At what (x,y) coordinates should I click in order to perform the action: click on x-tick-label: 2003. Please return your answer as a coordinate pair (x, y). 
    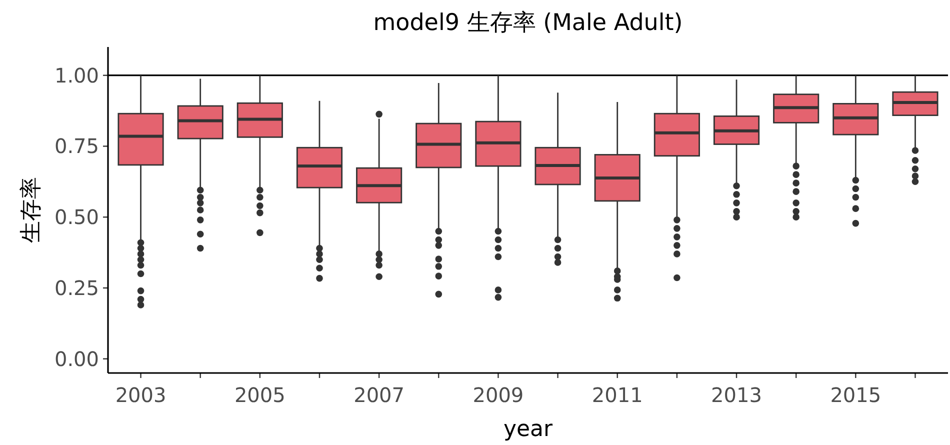
    Looking at the image, I should click on (140, 395).